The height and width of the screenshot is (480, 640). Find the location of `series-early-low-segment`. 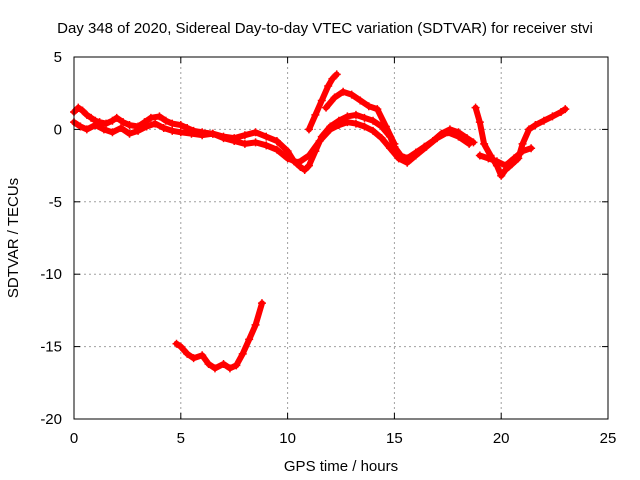

series-early-low-segment is located at coordinates (219, 336).